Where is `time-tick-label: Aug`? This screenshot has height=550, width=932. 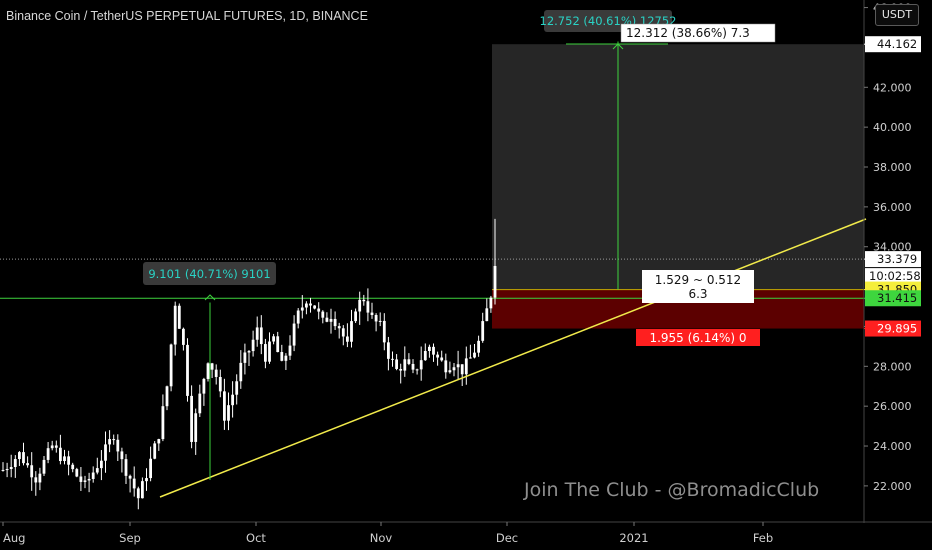 time-tick-label: Aug is located at coordinates (14, 538).